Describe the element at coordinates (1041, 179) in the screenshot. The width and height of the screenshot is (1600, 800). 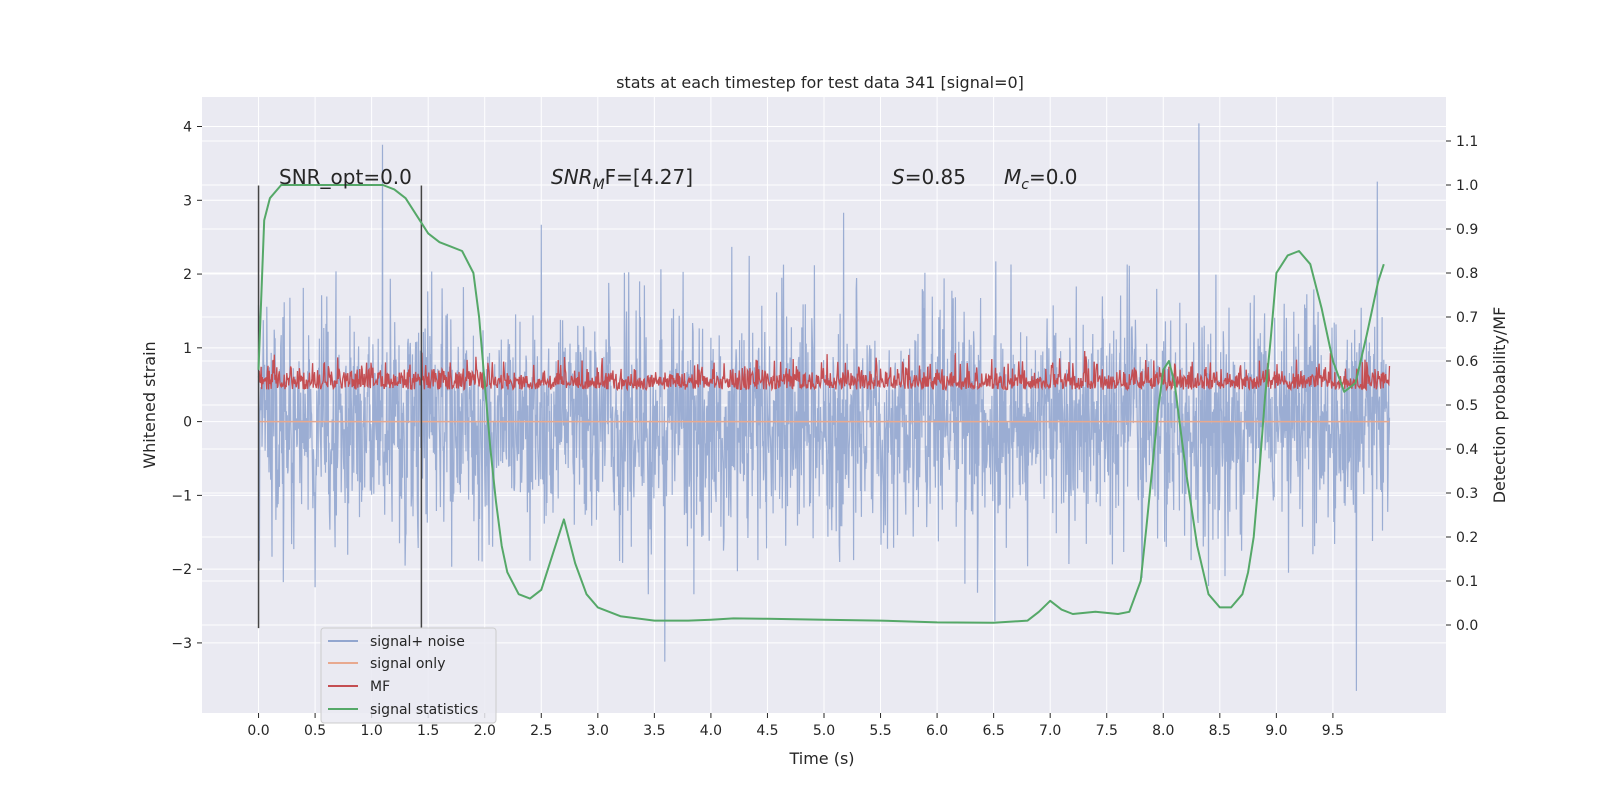
I see `annotation-mc: Mc=0.0` at that location.